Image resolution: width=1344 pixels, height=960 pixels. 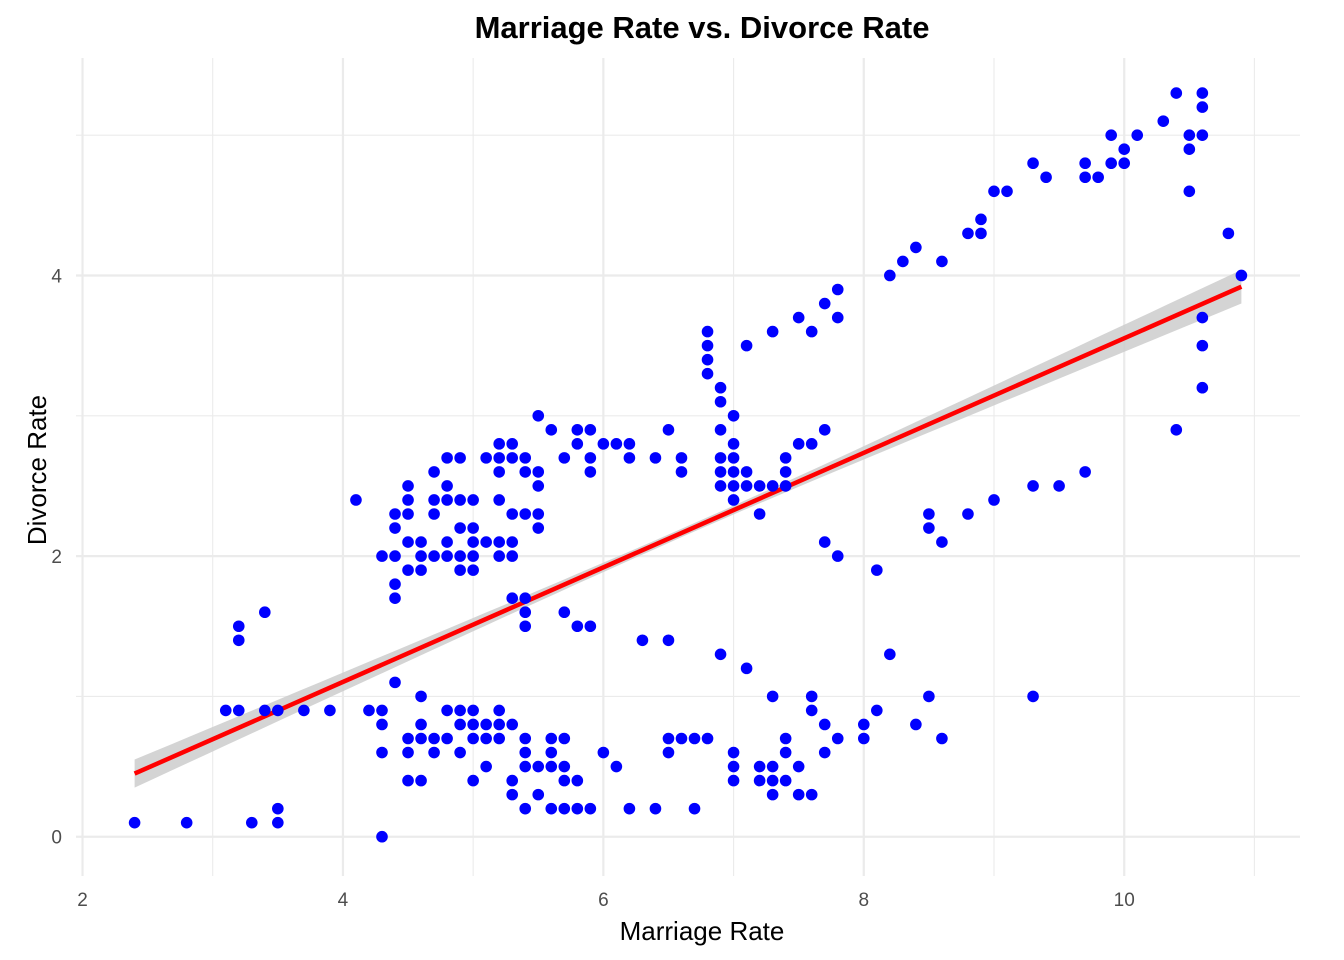 What do you see at coordinates (56, 276) in the screenshot?
I see `y-tick-label: 4` at bounding box center [56, 276].